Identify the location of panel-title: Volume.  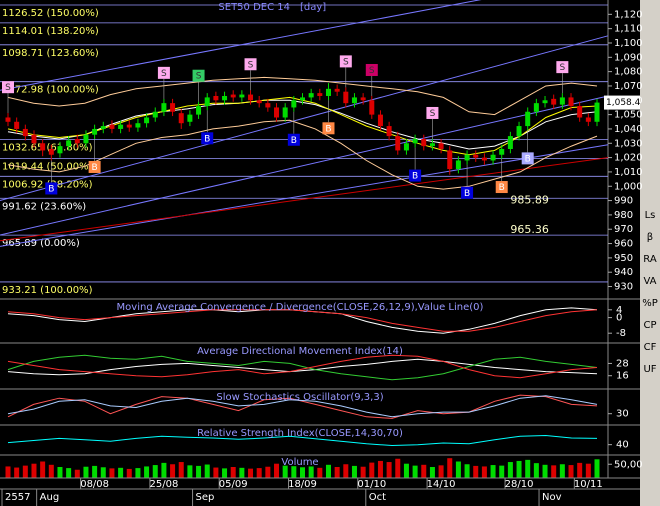
(299, 462).